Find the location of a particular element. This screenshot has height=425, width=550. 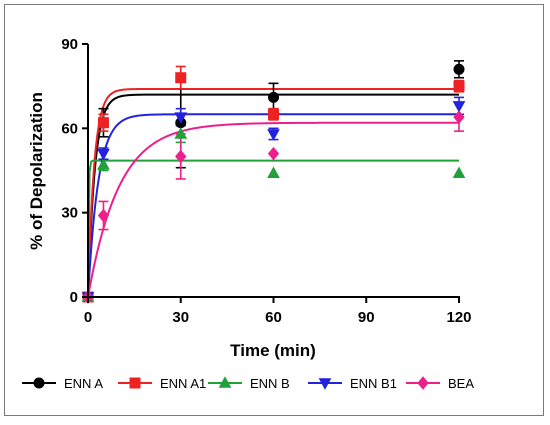

legend-item-enn-a: ENN A is located at coordinates (62, 383).